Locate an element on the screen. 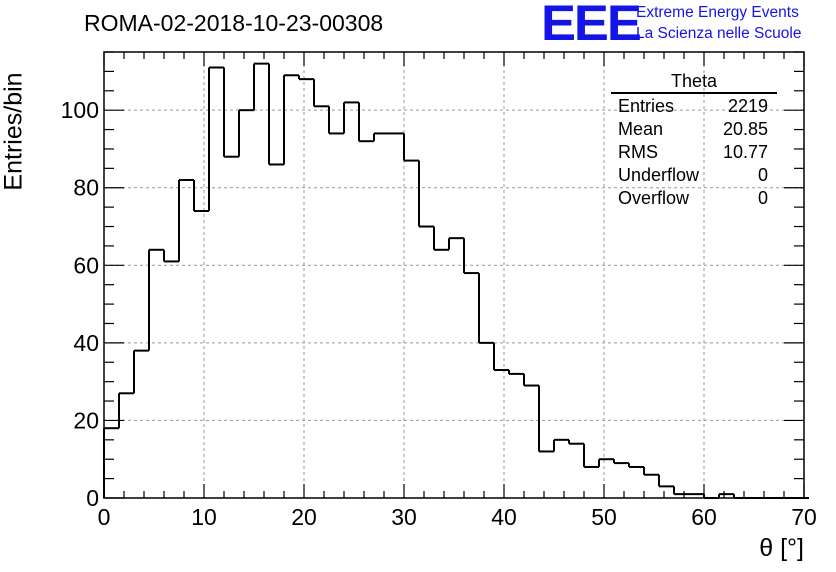 The width and height of the screenshot is (836, 572). x-tick-label: 50 is located at coordinates (604, 517).